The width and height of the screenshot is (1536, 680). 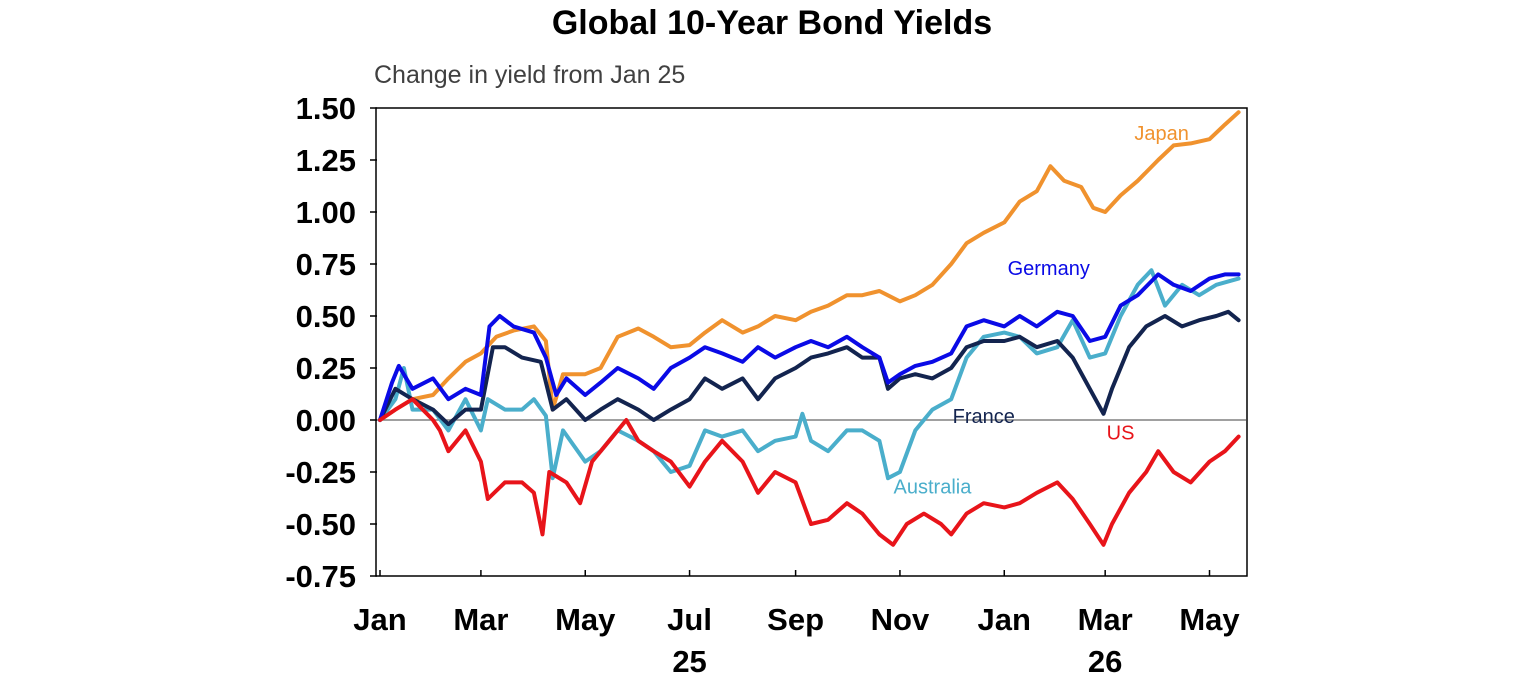 I want to click on series-label-australia: Australia, so click(x=933, y=488).